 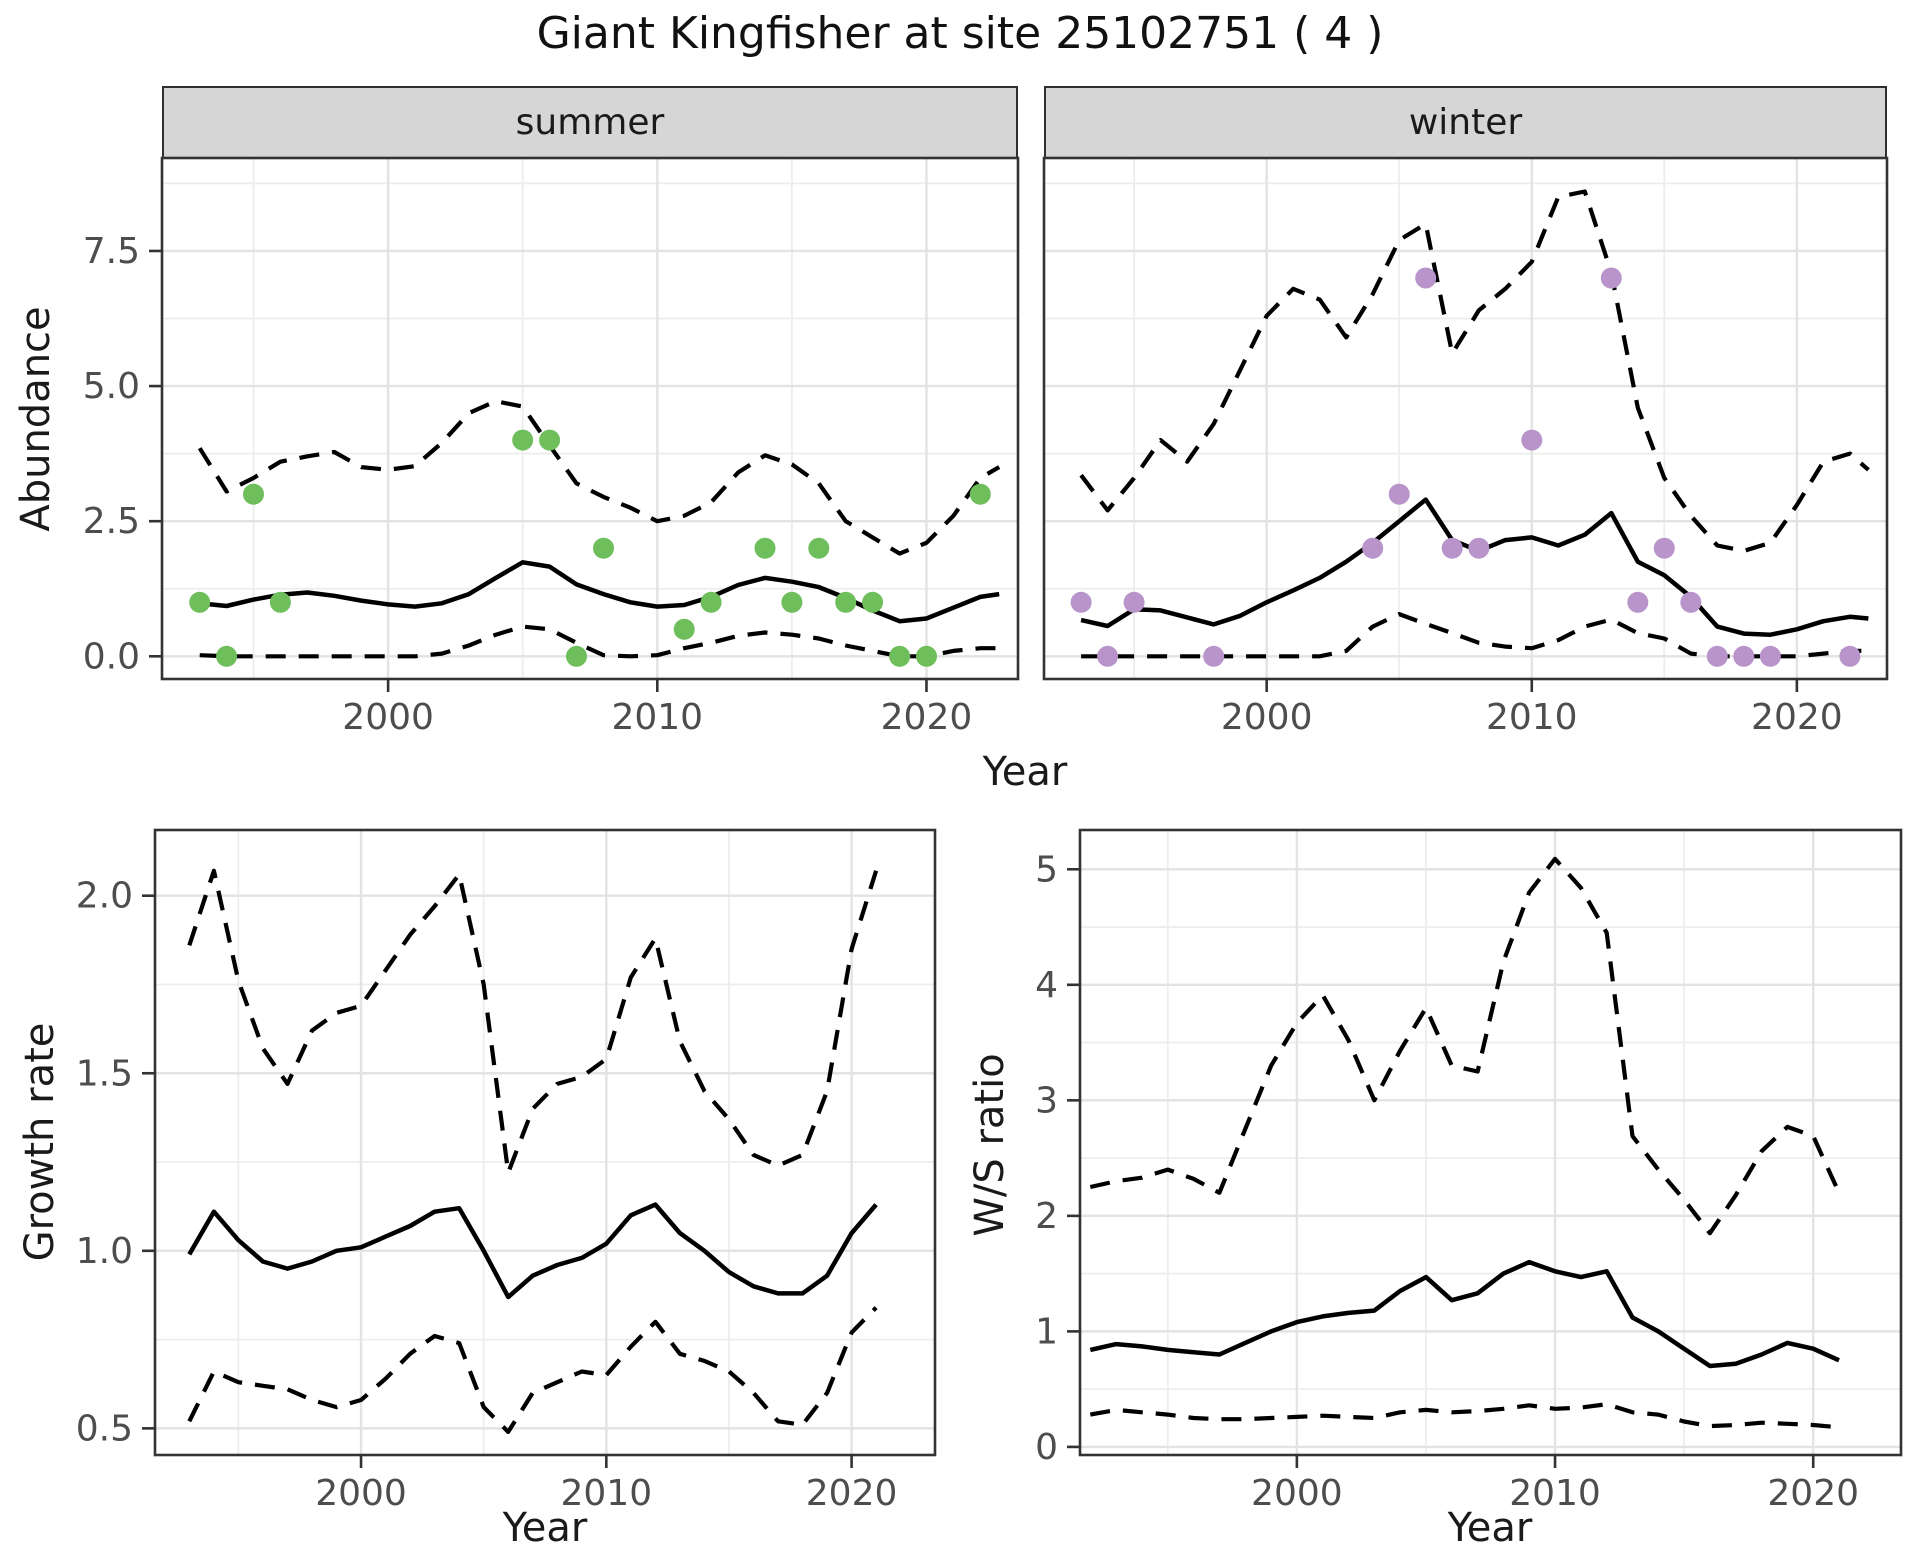 I want to click on x-axis-title-year-growth: Year, so click(x=545, y=1528).